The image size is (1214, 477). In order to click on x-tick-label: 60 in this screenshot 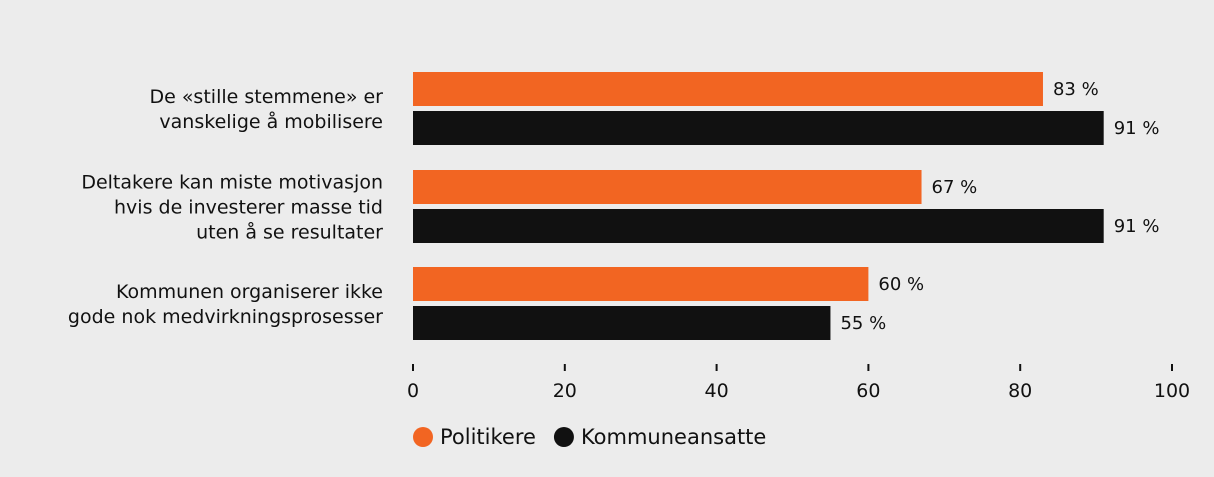, I will do `click(868, 391)`.